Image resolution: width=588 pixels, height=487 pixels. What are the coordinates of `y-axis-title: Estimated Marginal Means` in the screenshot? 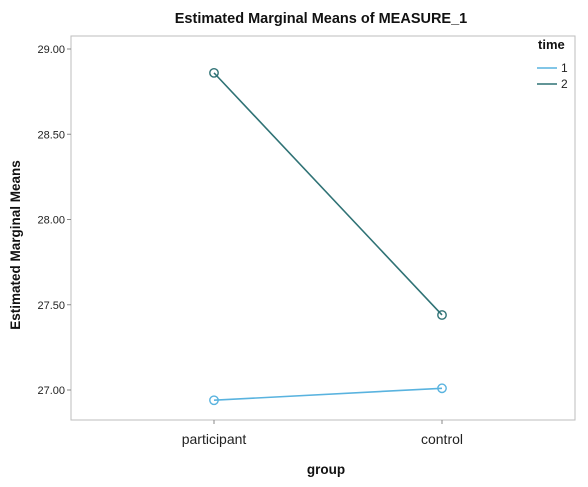 It's located at (15, 245).